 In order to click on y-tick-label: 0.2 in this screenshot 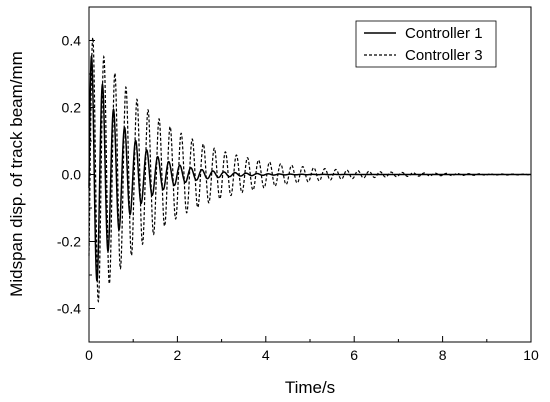, I will do `click(72, 108)`.